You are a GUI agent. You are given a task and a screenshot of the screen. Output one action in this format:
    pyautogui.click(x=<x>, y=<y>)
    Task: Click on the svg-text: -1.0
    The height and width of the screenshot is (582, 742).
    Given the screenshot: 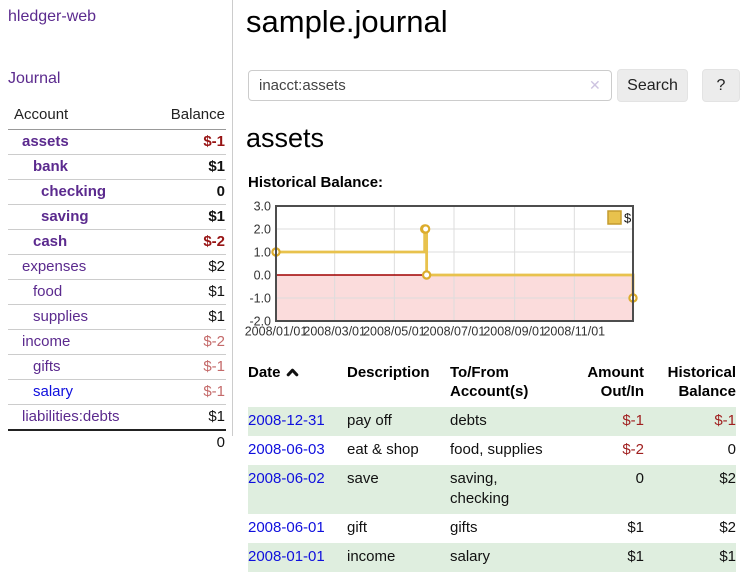 What is the action you would take?
    pyautogui.click(x=260, y=298)
    